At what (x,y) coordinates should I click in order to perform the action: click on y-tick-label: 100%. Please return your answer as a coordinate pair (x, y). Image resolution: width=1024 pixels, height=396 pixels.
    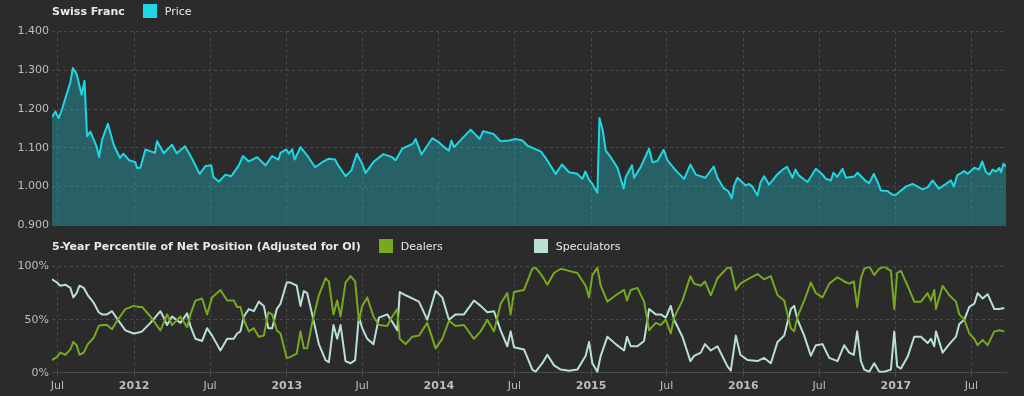
    Looking at the image, I should click on (33, 266).